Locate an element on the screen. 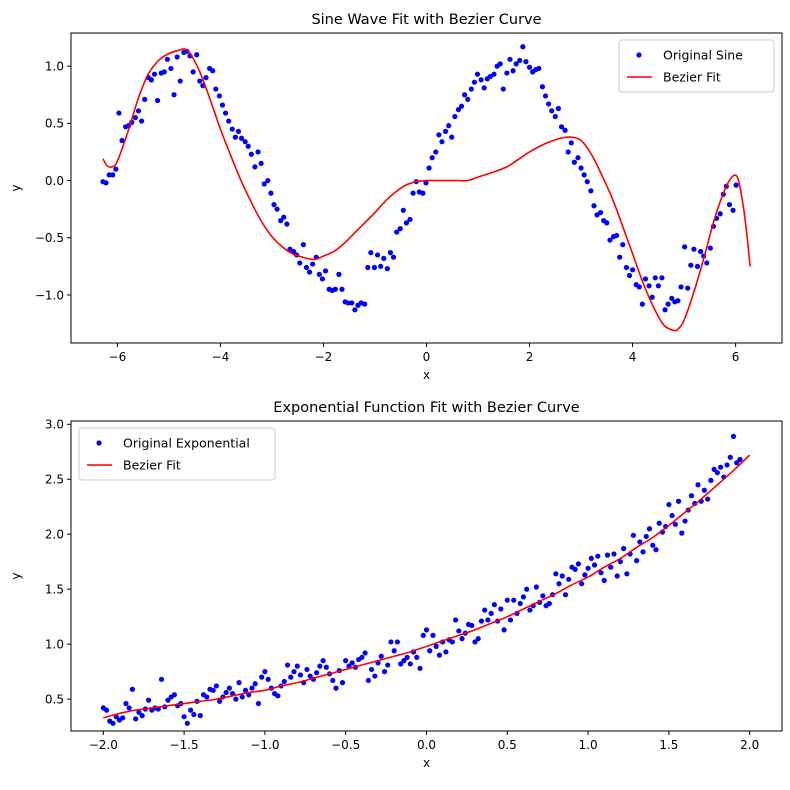 Image resolution: width=790 pixels, height=790 pixels. x-tick-label: 1.5 is located at coordinates (668, 745).